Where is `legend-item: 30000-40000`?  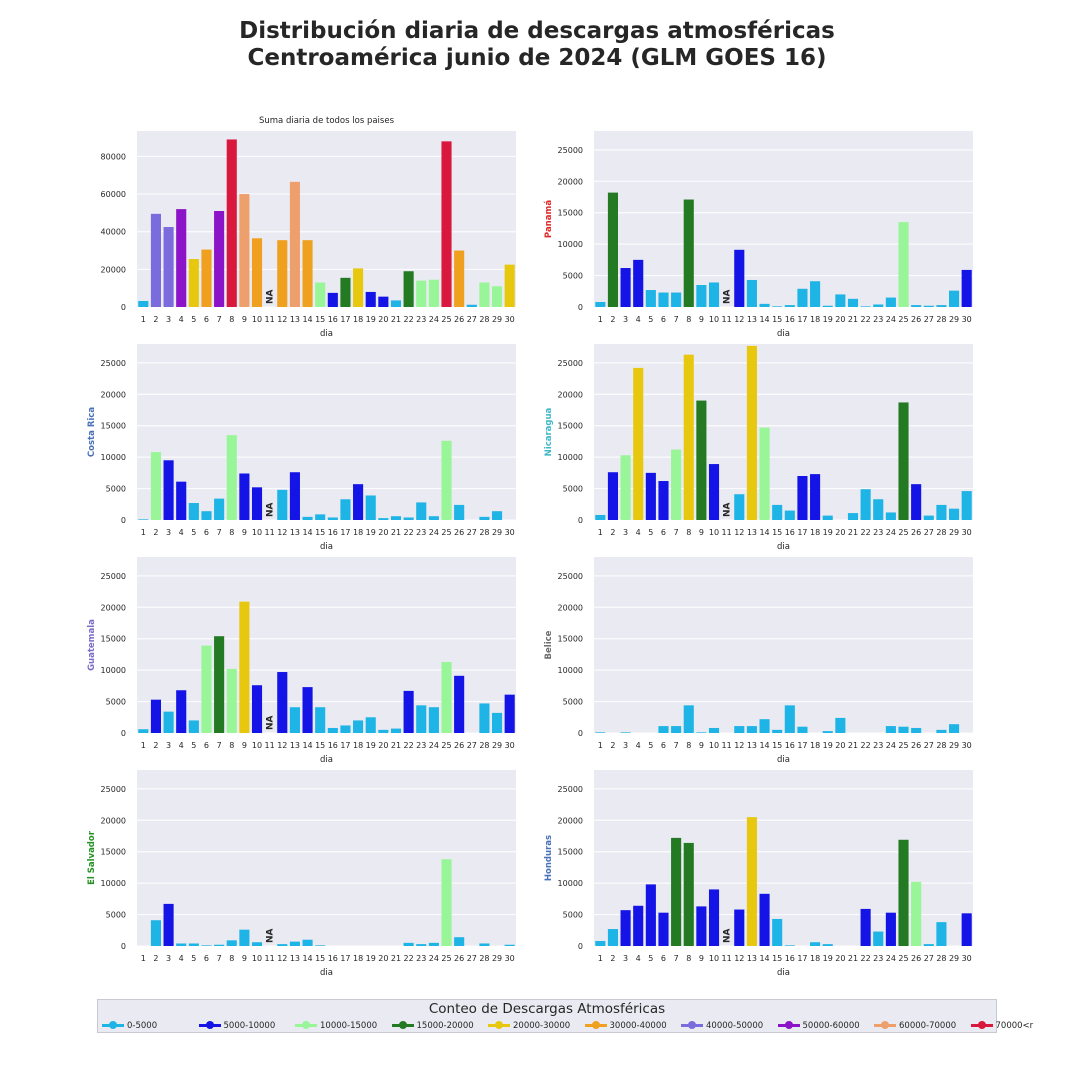 legend-item: 30000-40000 is located at coordinates (625, 1025).